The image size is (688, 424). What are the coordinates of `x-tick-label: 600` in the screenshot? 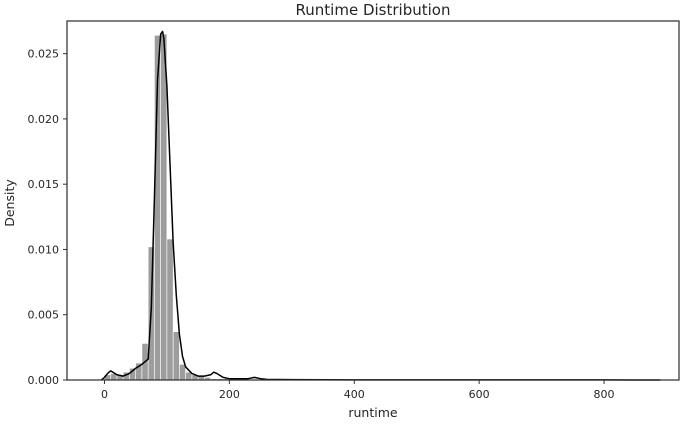 It's located at (479, 394).